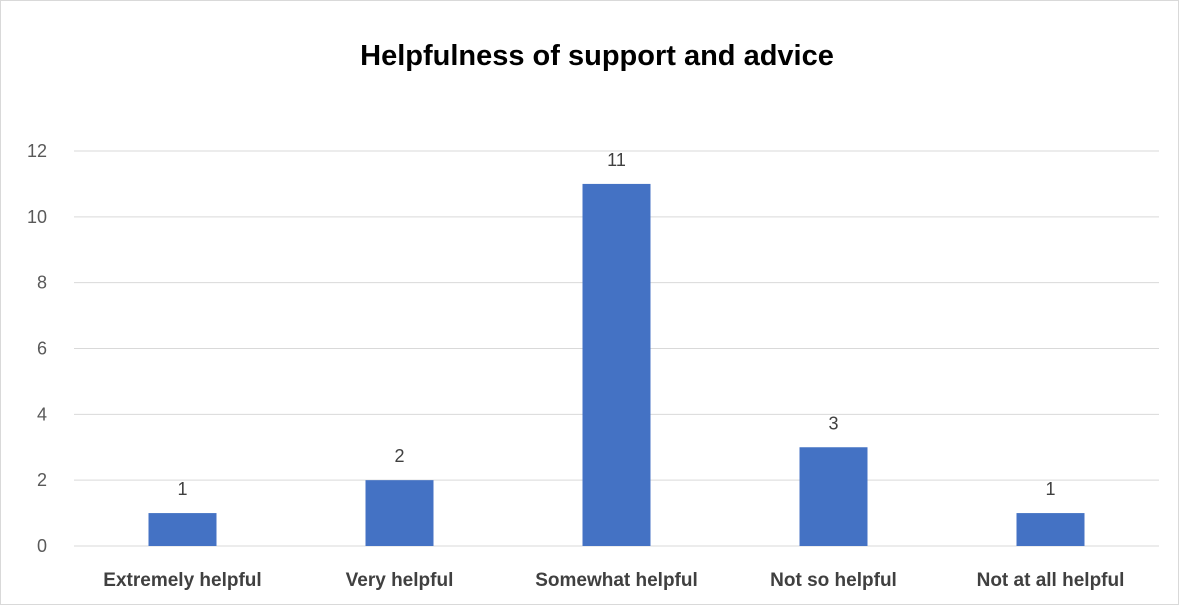 Image resolution: width=1179 pixels, height=605 pixels. What do you see at coordinates (37, 217) in the screenshot?
I see `y-tick-label: 10` at bounding box center [37, 217].